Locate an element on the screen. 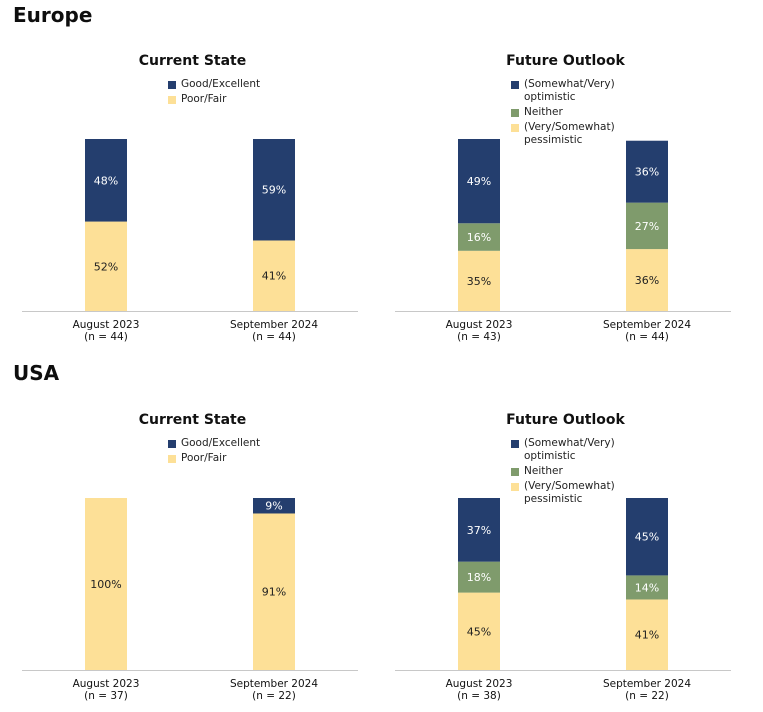  data-label: 18% is located at coordinates (479, 577).